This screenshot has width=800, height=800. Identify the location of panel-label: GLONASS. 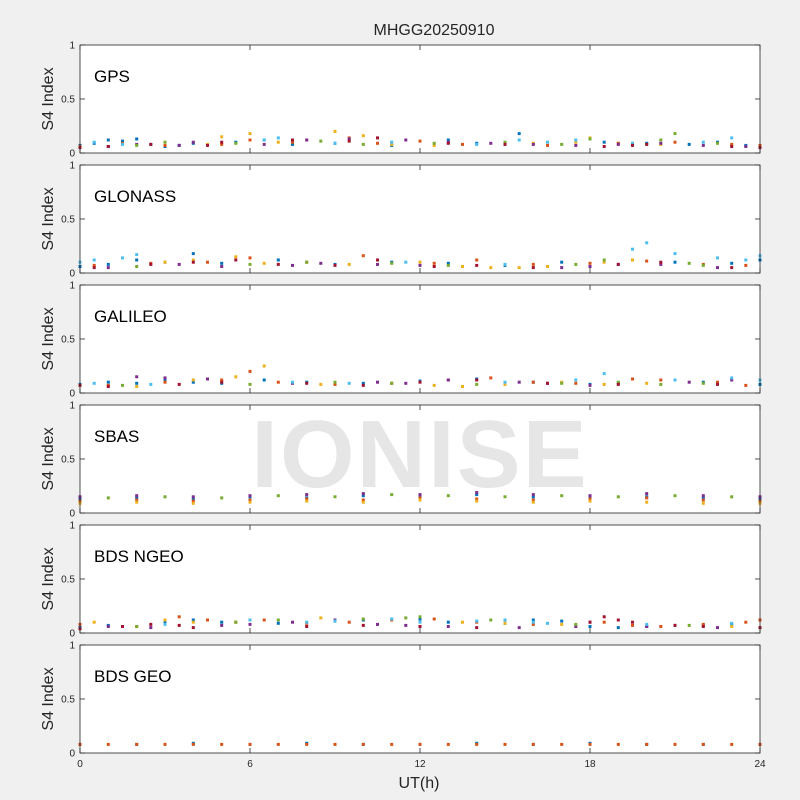
(135, 196).